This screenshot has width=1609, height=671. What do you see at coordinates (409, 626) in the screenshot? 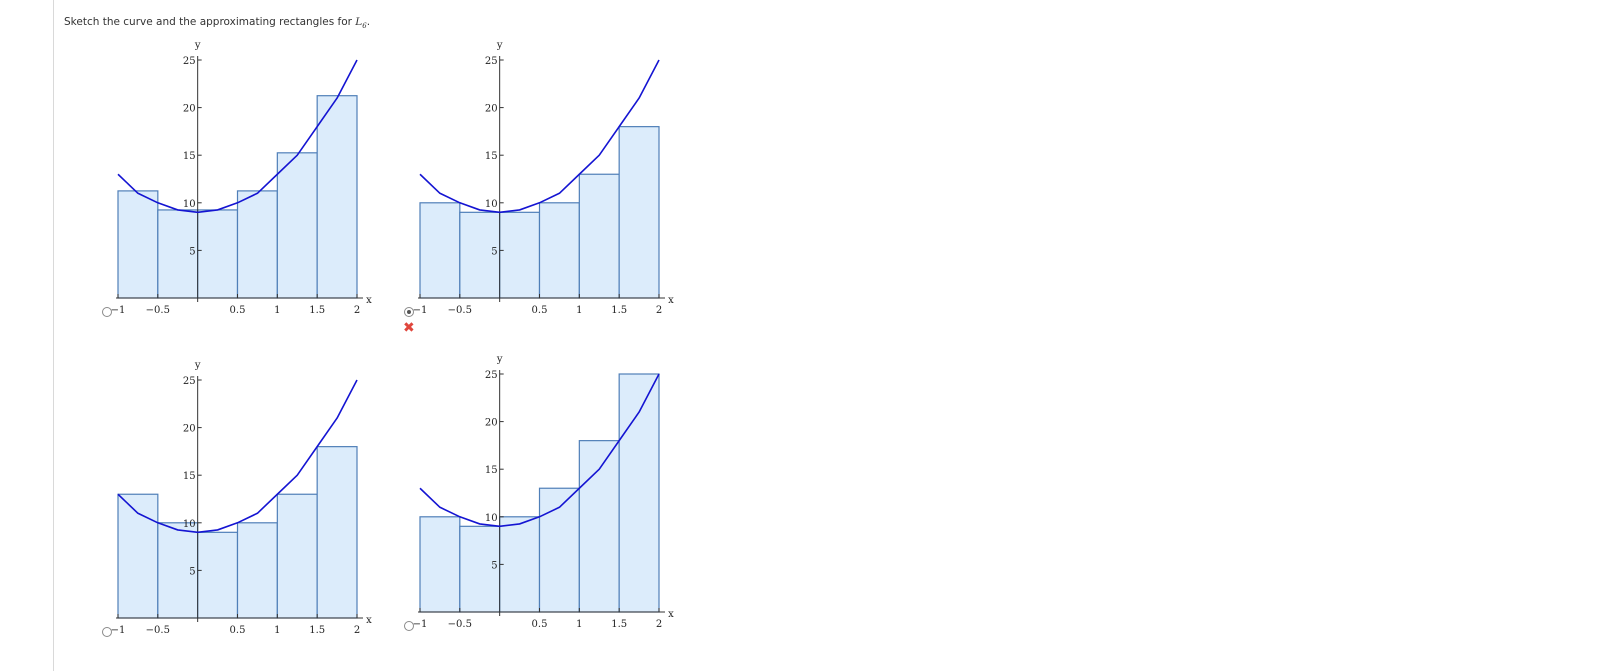
I see `option-4-radio` at bounding box center [409, 626].